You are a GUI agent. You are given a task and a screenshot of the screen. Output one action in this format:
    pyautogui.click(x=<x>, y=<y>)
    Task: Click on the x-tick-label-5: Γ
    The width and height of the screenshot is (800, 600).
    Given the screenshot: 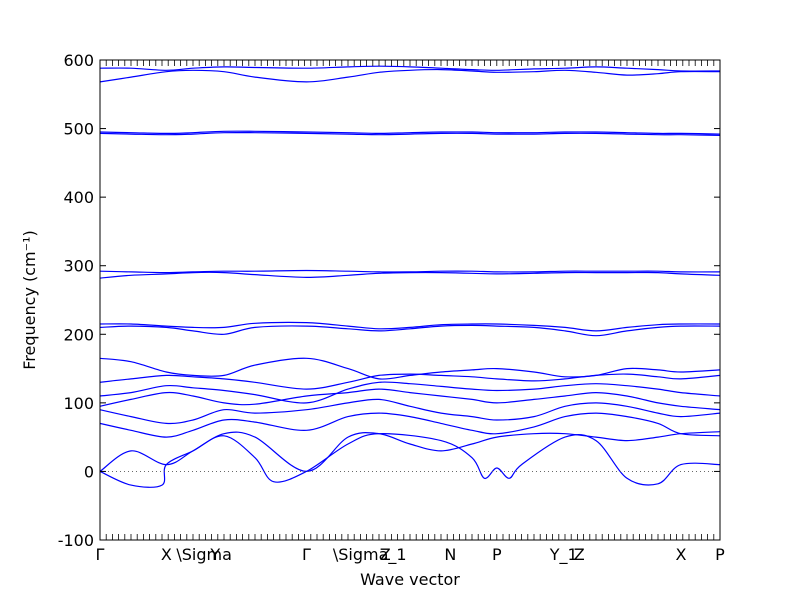 What is the action you would take?
    pyautogui.click(x=306, y=554)
    